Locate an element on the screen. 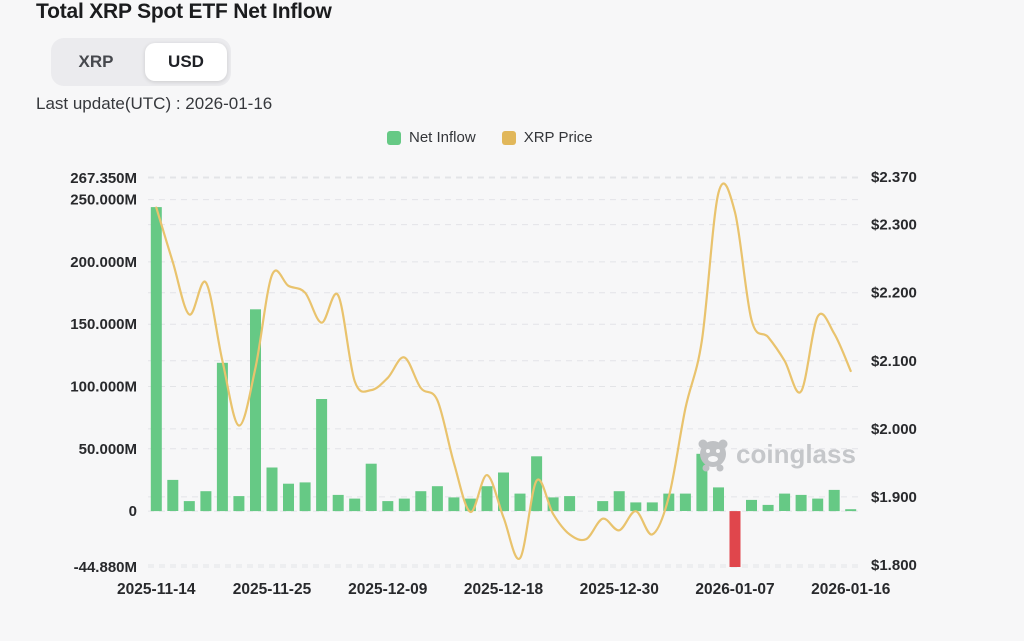 The image size is (1024, 641). legend-label: XRP Price is located at coordinates (558, 137).